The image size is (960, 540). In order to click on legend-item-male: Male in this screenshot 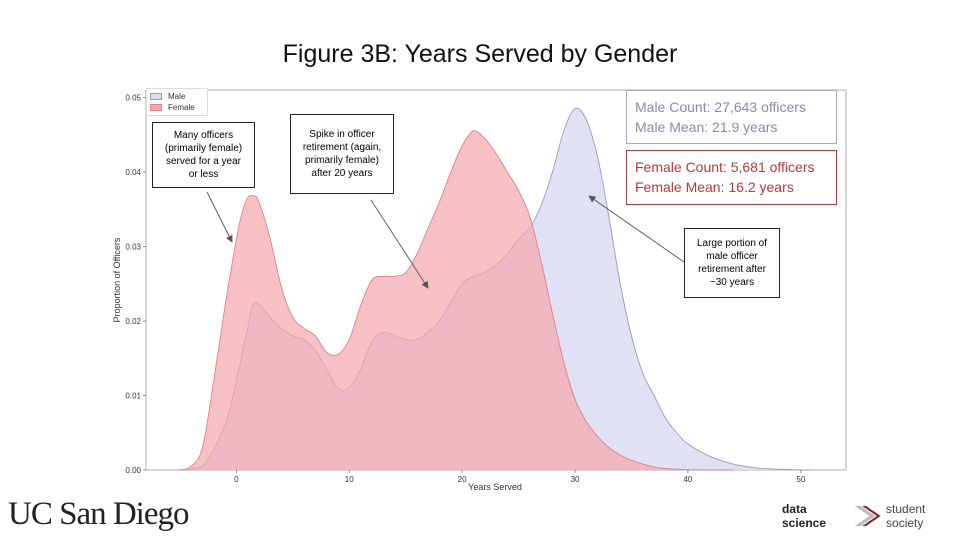, I will do `click(177, 96)`.